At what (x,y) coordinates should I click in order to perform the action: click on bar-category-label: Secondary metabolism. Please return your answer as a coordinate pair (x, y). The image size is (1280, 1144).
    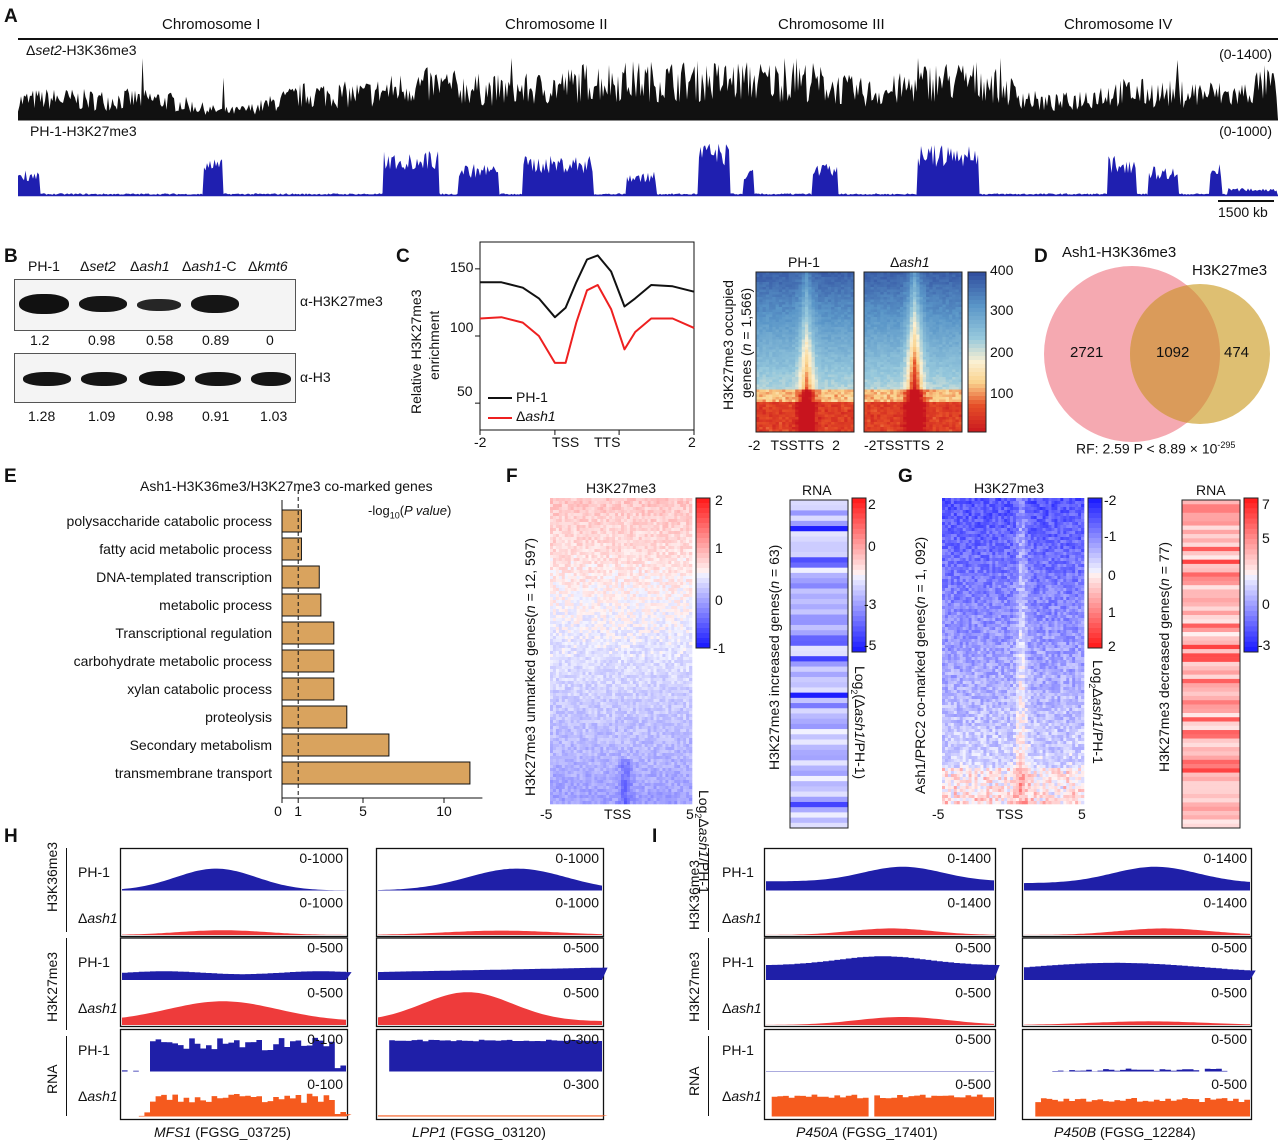
    Looking at the image, I should click on (201, 745).